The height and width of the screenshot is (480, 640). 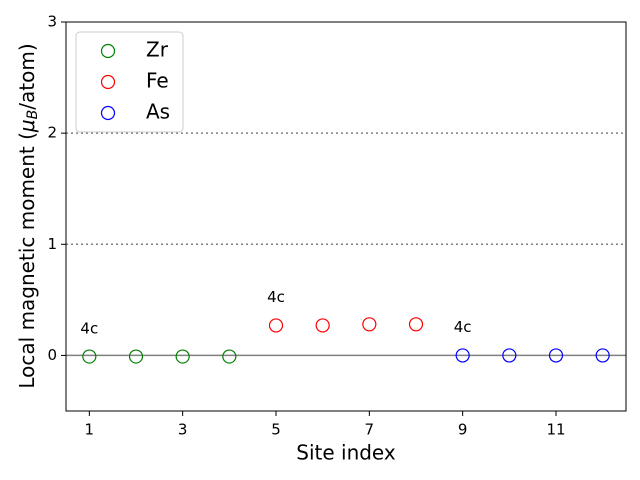 What do you see at coordinates (158, 112) in the screenshot?
I see `legend-label: As` at bounding box center [158, 112].